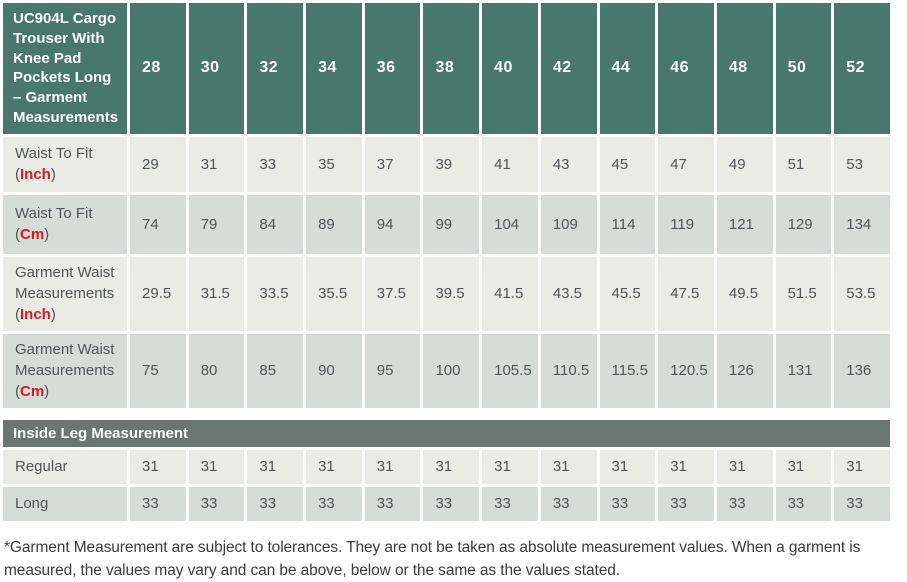  What do you see at coordinates (54, 213) in the screenshot?
I see `row-label: Waist To Fit` at bounding box center [54, 213].